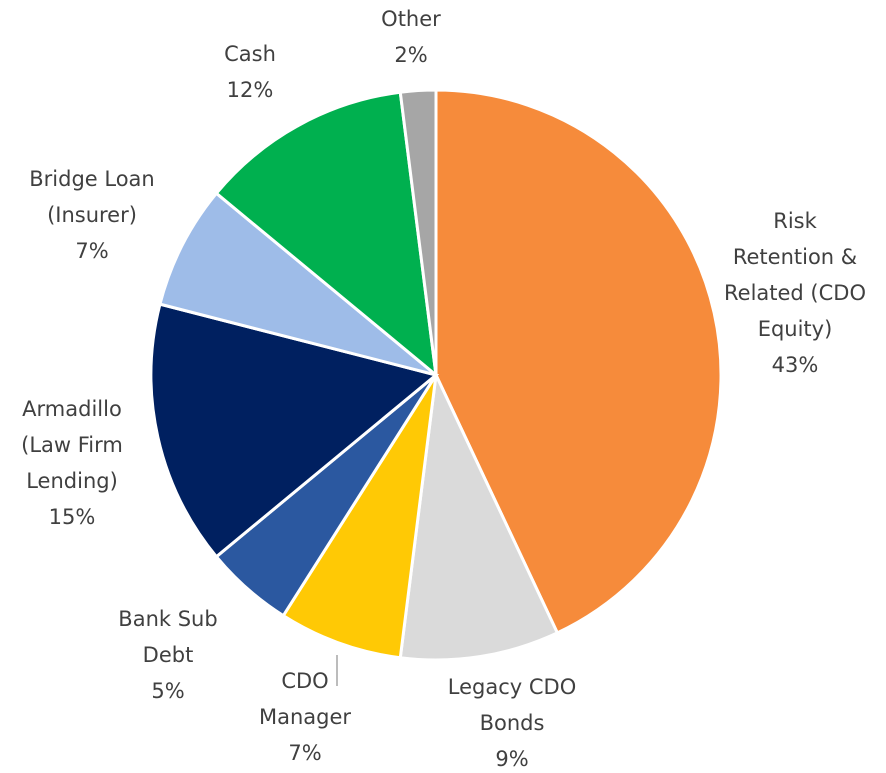 The height and width of the screenshot is (773, 886). Describe the element at coordinates (410, 55) in the screenshot. I see `value-label: 2%` at that location.